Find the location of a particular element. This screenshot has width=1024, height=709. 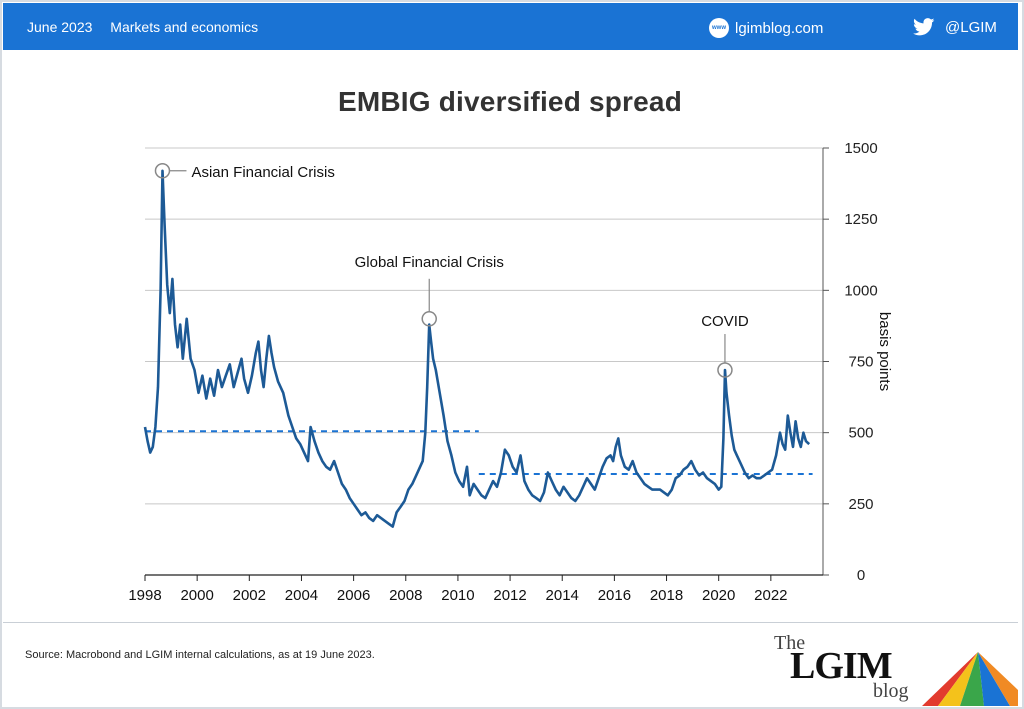

twitter-handle: @LGIM is located at coordinates (971, 27).